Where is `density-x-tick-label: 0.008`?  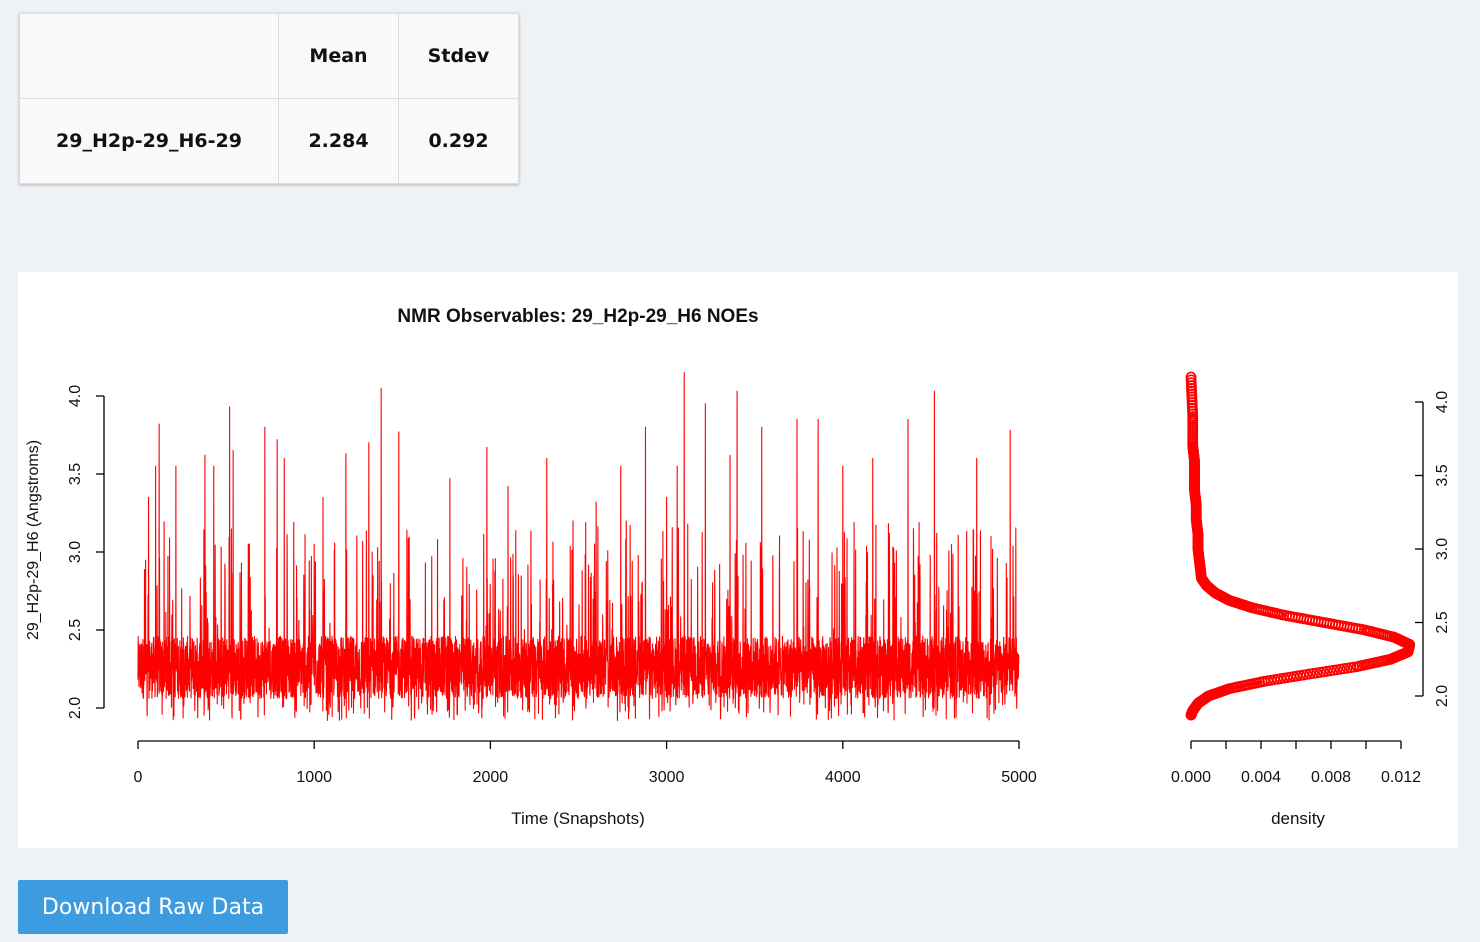
density-x-tick-label: 0.008 is located at coordinates (1331, 777).